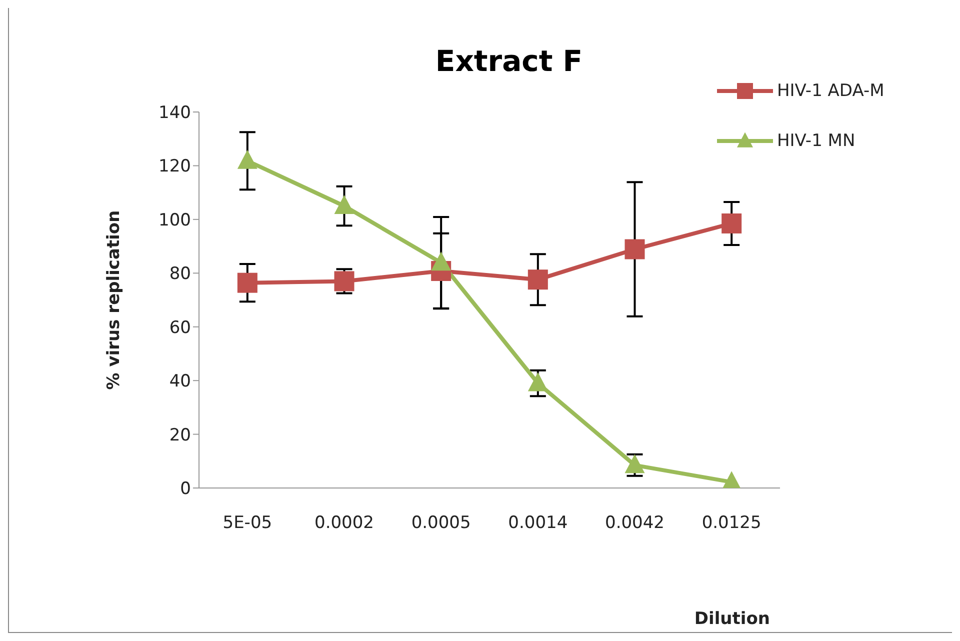 The image size is (960, 641). Describe the element at coordinates (732, 619) in the screenshot. I see `x-axis-title: Dilution` at that location.